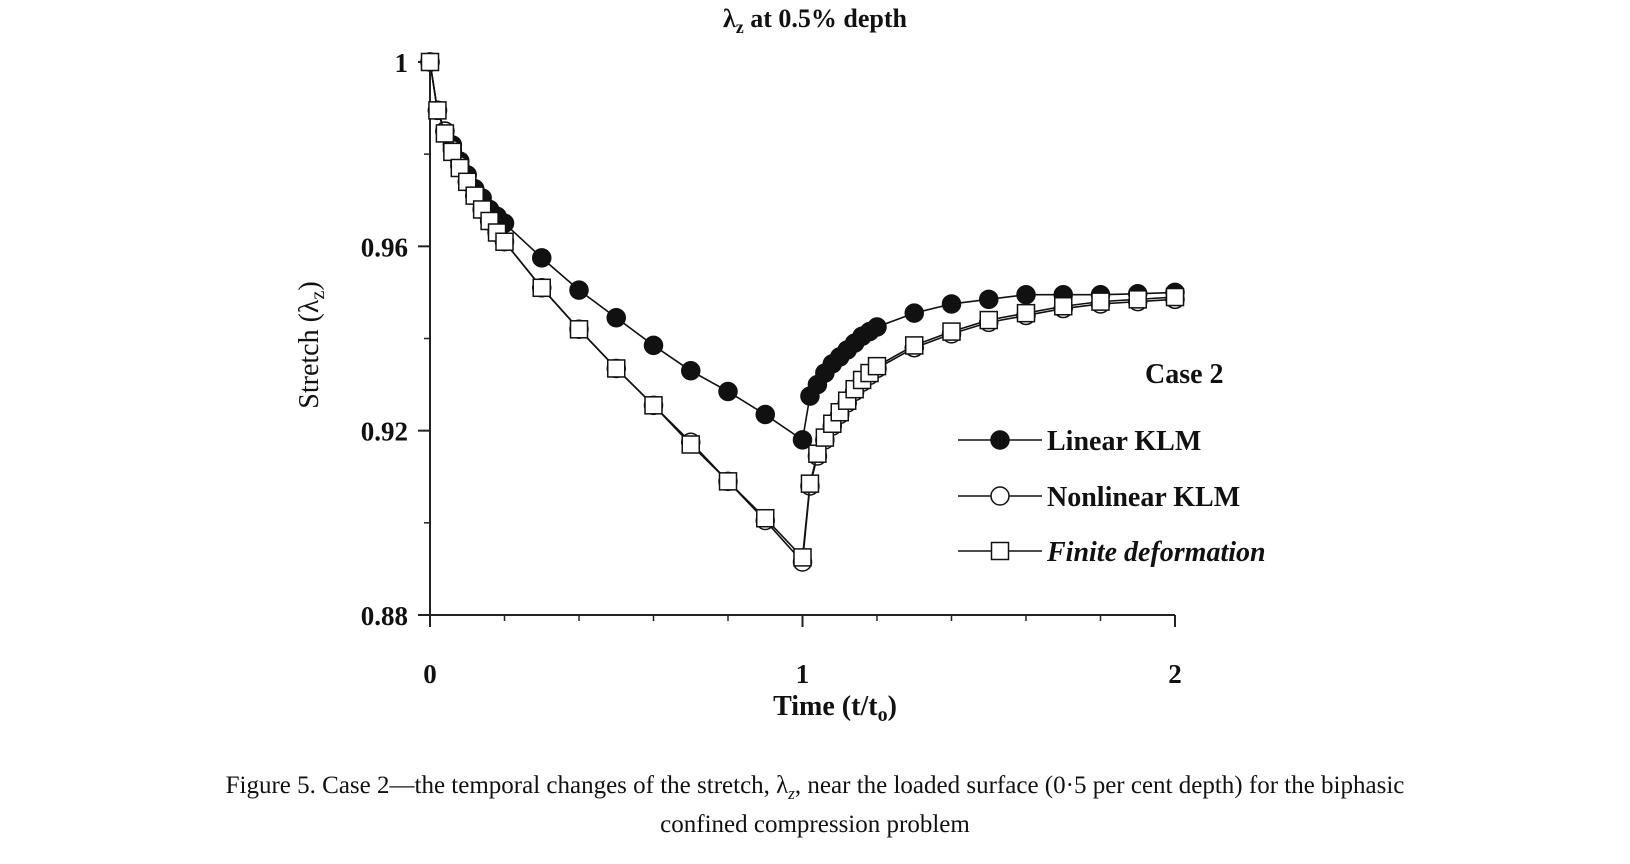 The image size is (1630, 864). What do you see at coordinates (384, 247) in the screenshot?
I see `y-tick-label: 0.96` at bounding box center [384, 247].